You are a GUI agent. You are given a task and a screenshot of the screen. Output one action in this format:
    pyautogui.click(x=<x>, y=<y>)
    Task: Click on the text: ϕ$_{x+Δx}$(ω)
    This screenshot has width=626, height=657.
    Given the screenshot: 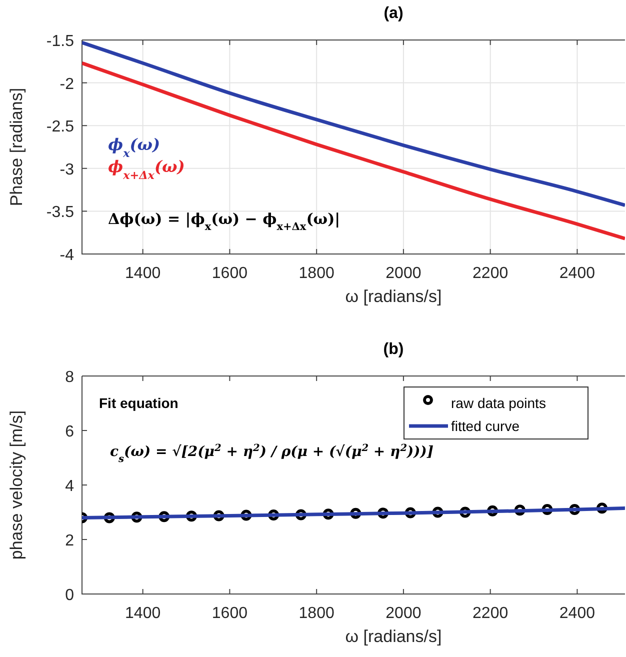 What is the action you would take?
    pyautogui.click(x=146, y=169)
    